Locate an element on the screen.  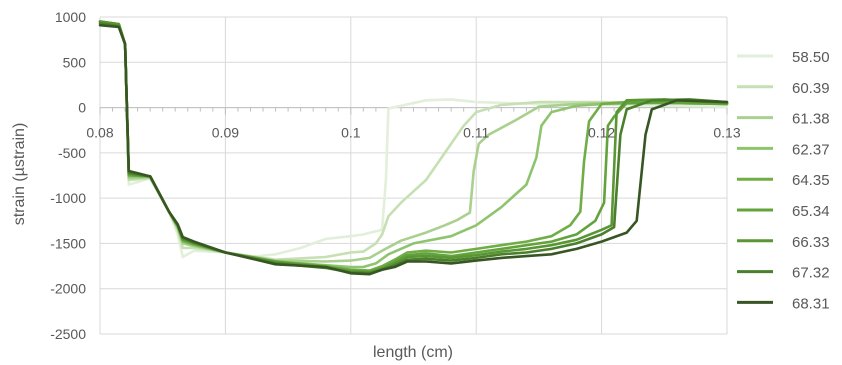
x-tick-label: 0.1 is located at coordinates (351, 133).